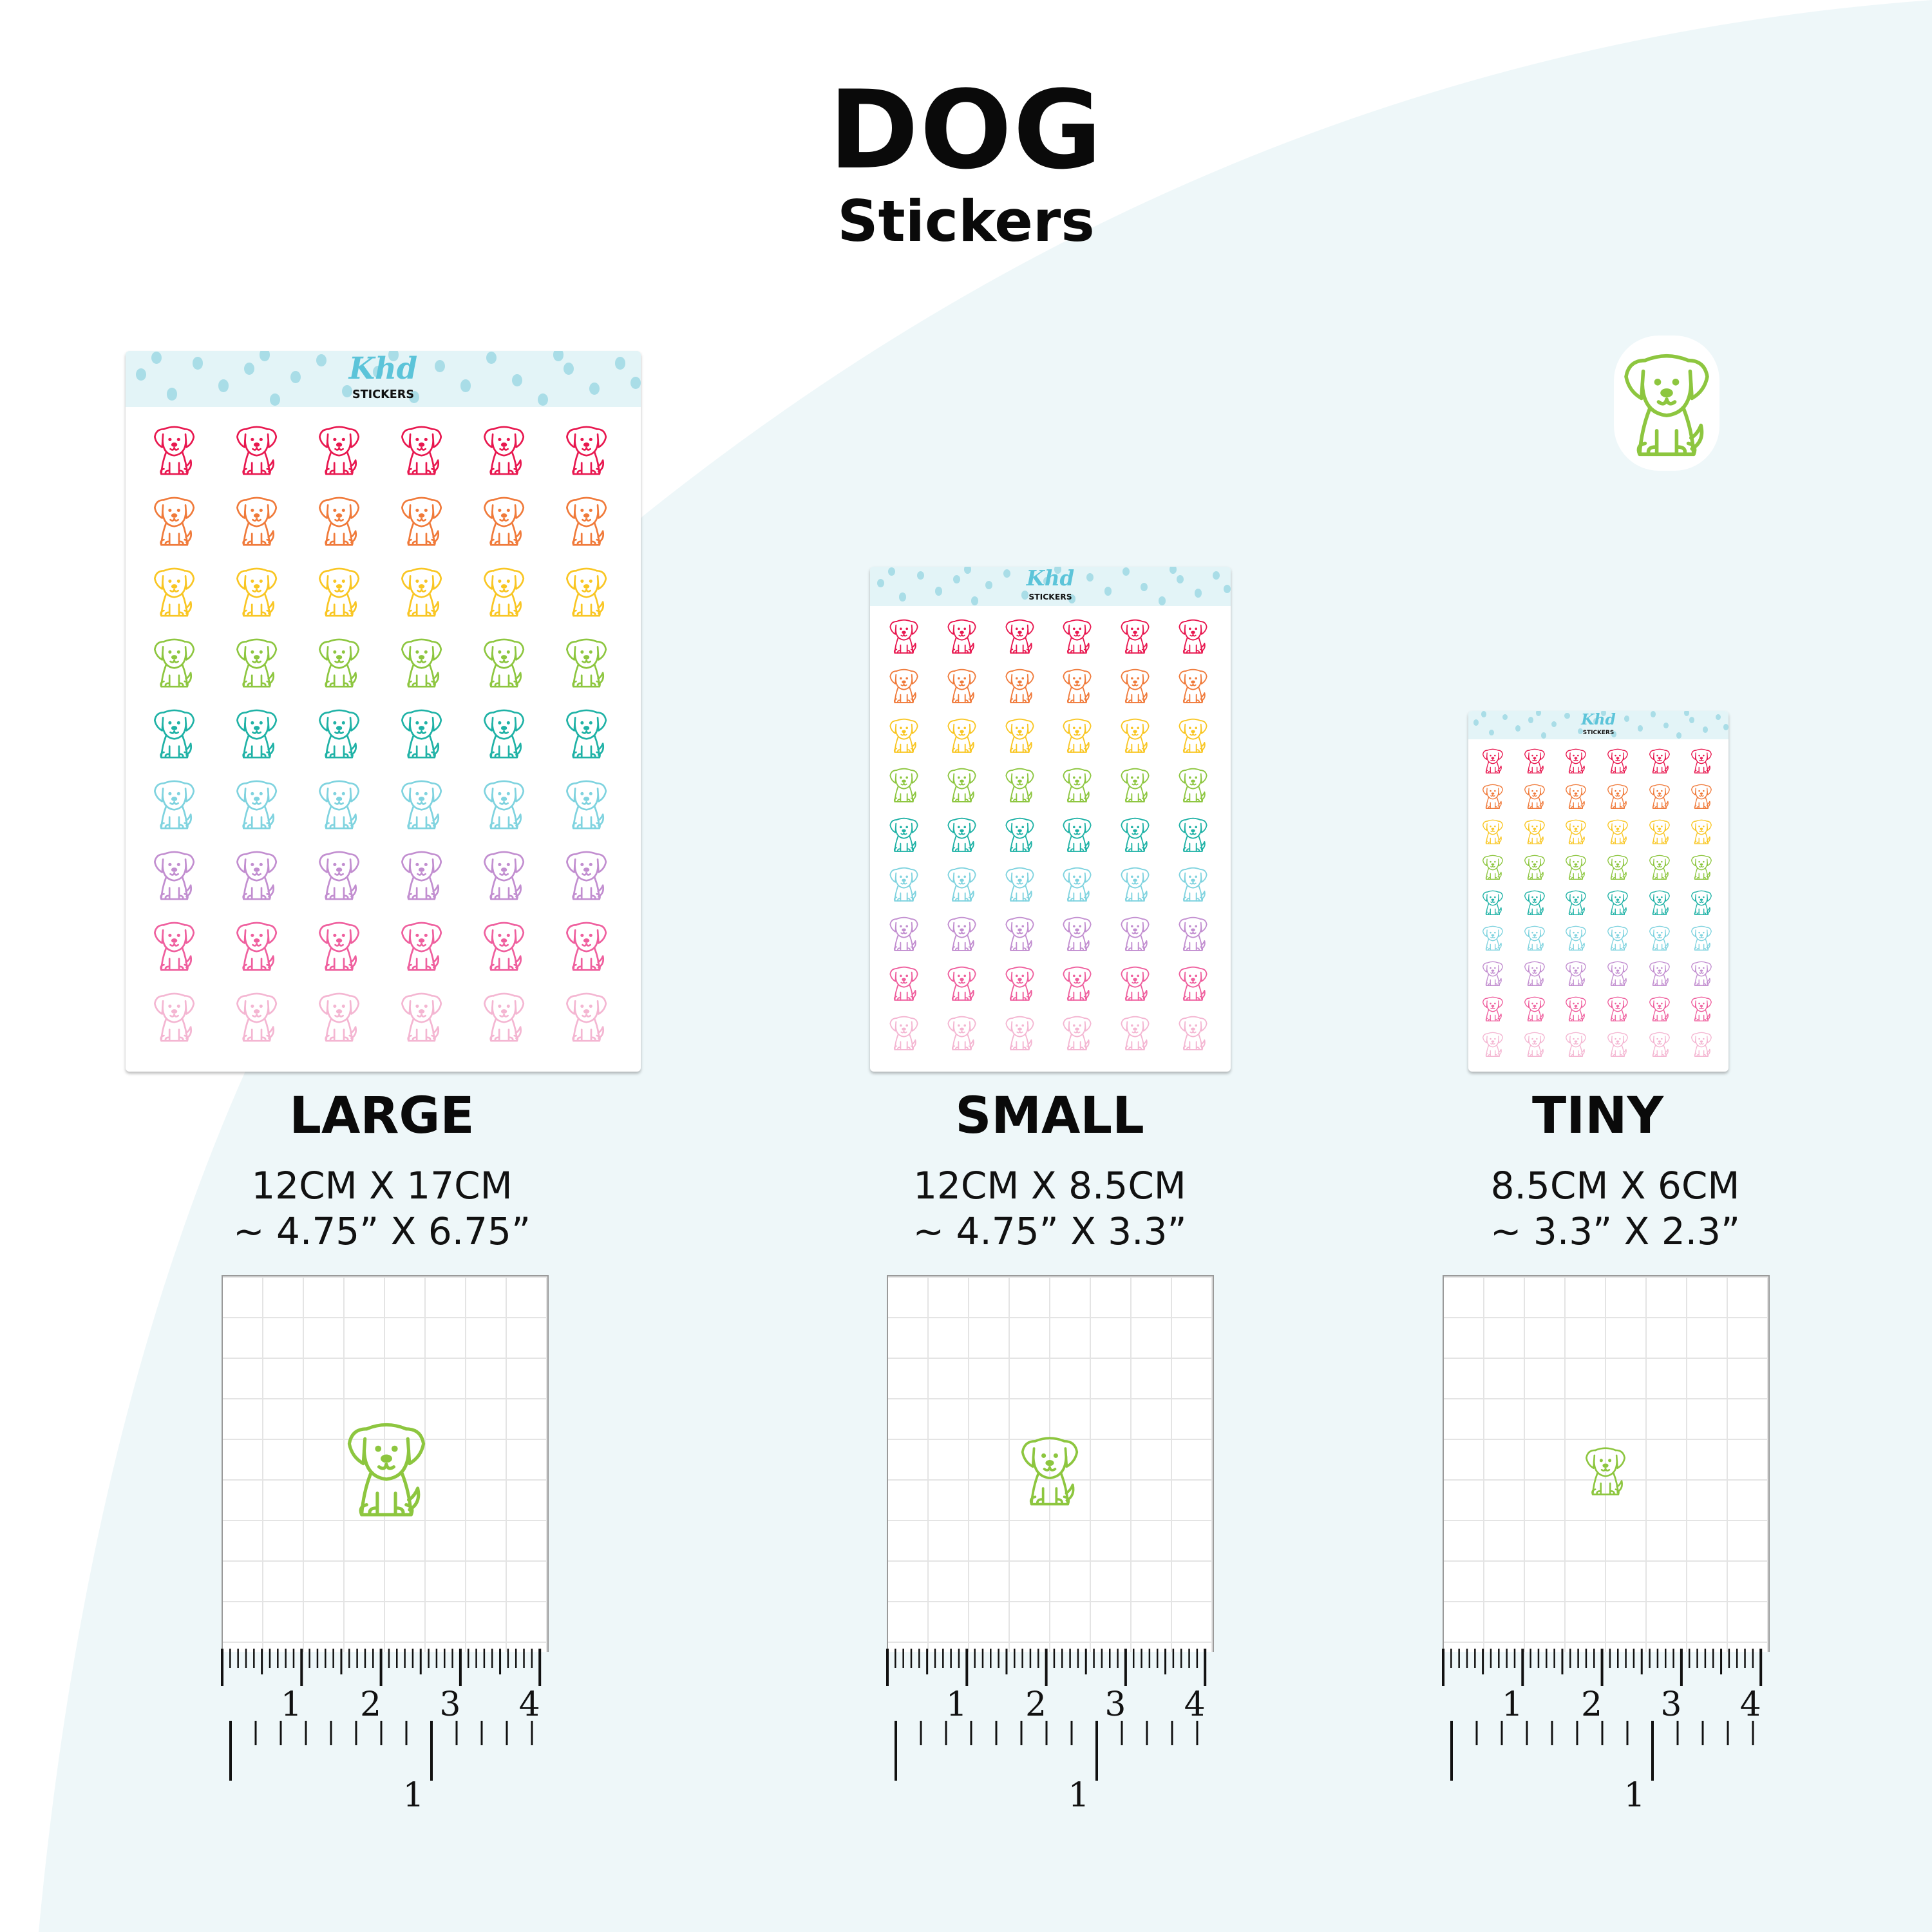 This screenshot has width=1932, height=1932. Describe the element at coordinates (382, 1231) in the screenshot. I see `size-imperial: ~ 4.75” X 6.75”` at that location.